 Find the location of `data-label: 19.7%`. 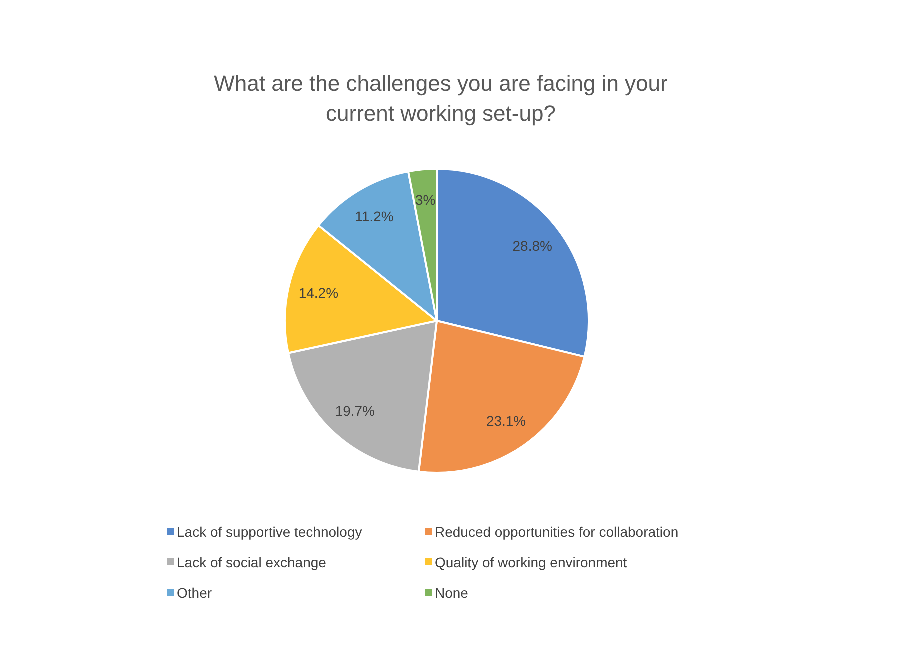

data-label: 19.7% is located at coordinates (355, 410).